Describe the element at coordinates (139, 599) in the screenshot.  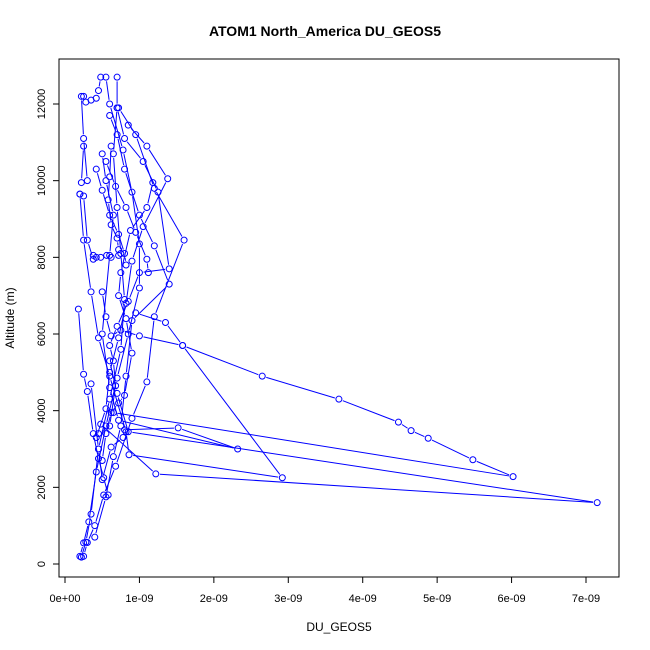
I see `x-tick-label: 1e-09` at that location.